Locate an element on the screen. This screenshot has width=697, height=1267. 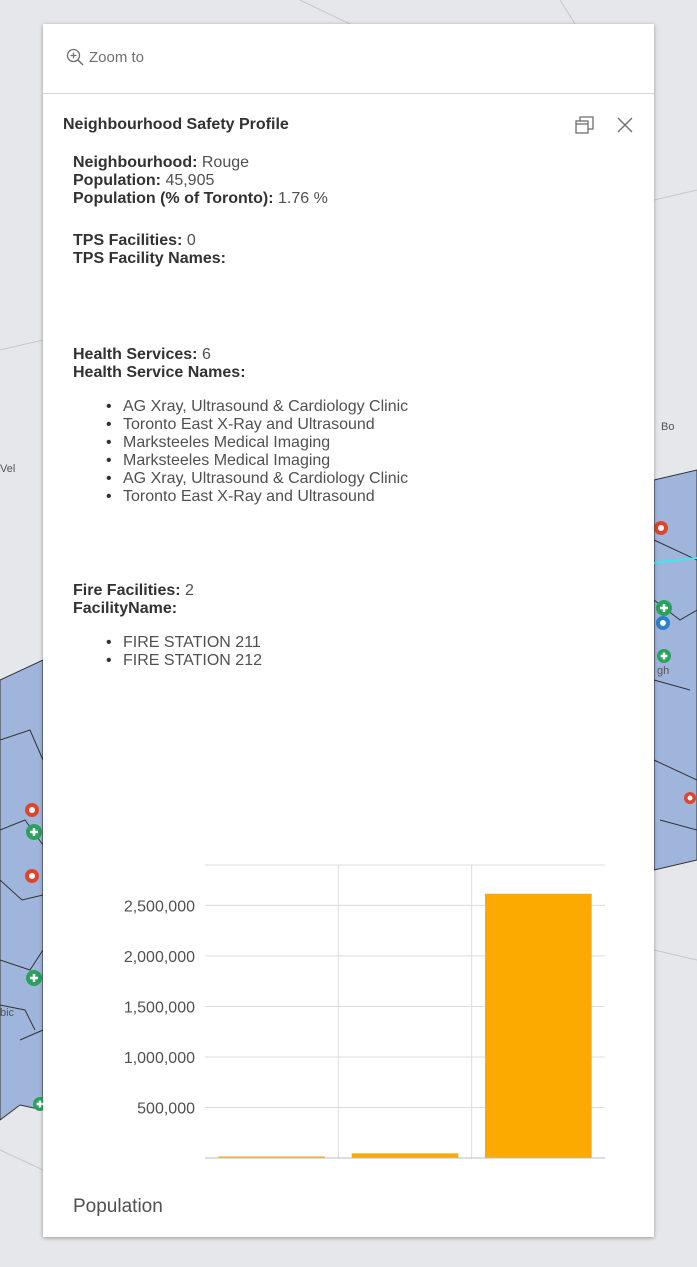
tps-facilities-value: 0 is located at coordinates (191, 240).